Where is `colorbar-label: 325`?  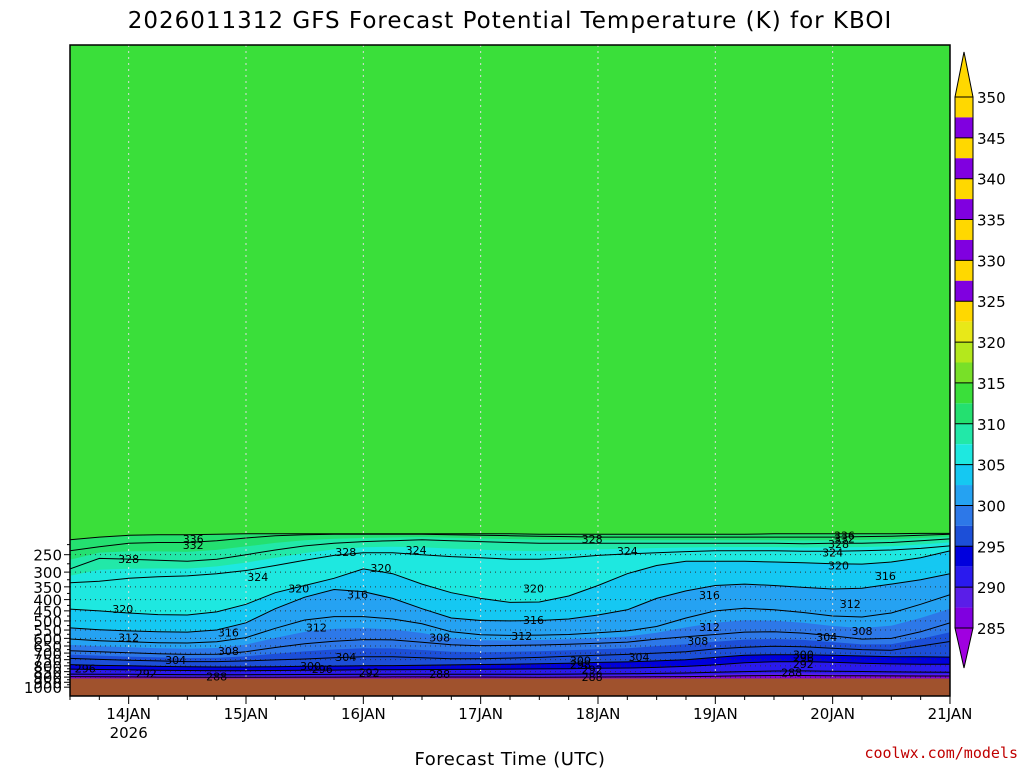
colorbar-label: 325 is located at coordinates (991, 302).